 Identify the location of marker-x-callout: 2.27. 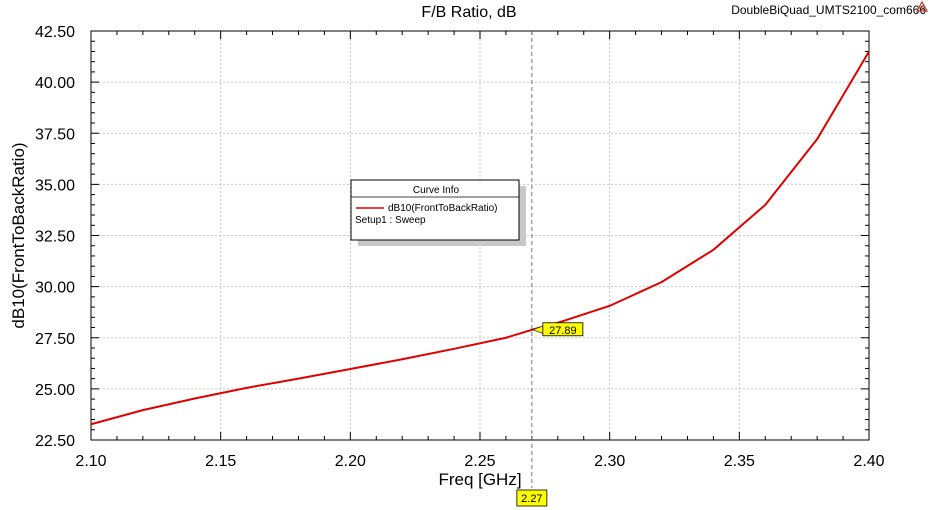
(532, 498).